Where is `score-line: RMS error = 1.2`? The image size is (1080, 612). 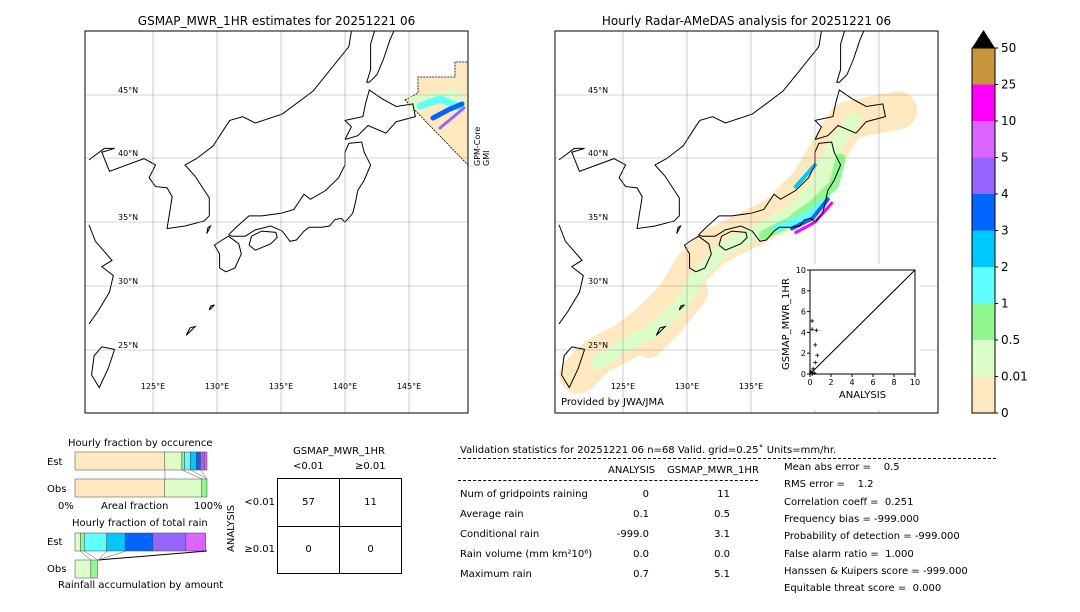
score-line: RMS error = 1.2 is located at coordinates (829, 485).